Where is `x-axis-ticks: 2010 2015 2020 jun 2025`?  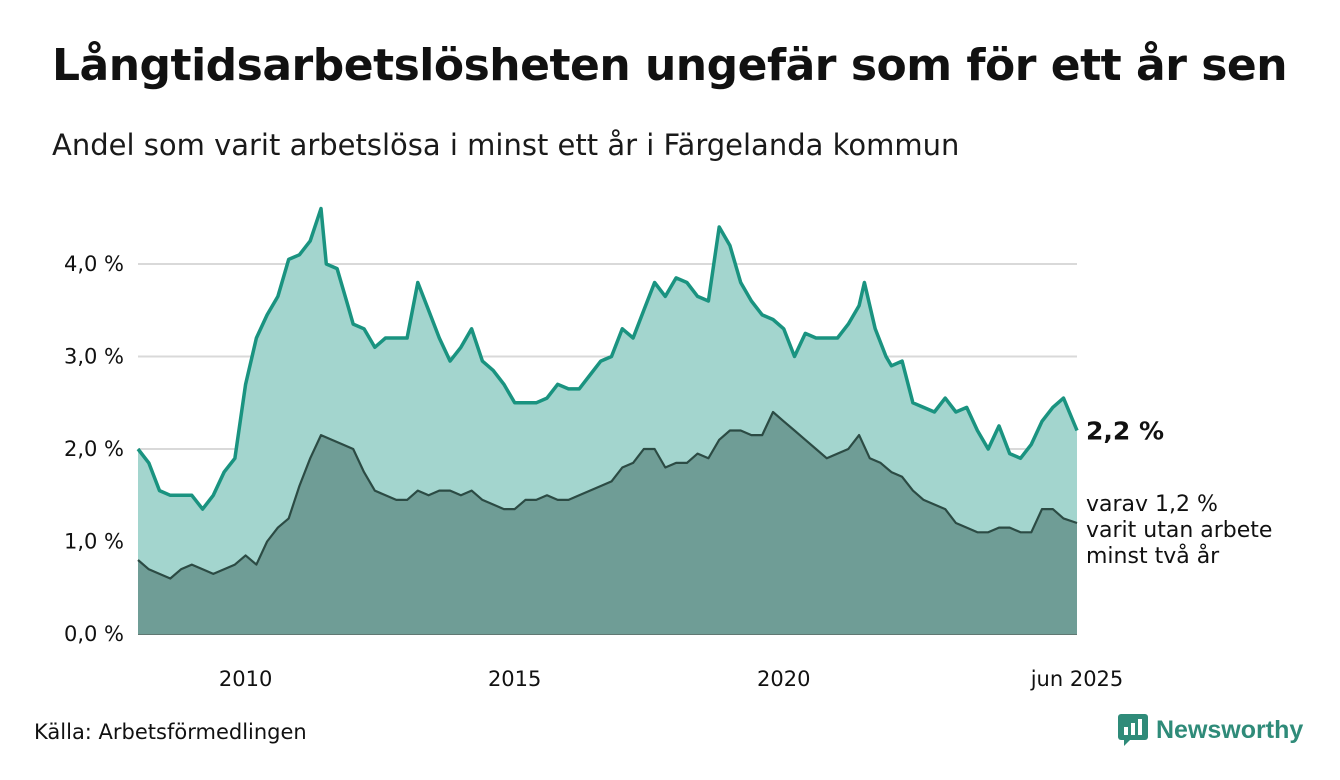
x-axis-ticks: 2010 2015 2020 jun 2025 is located at coordinates (671, 679).